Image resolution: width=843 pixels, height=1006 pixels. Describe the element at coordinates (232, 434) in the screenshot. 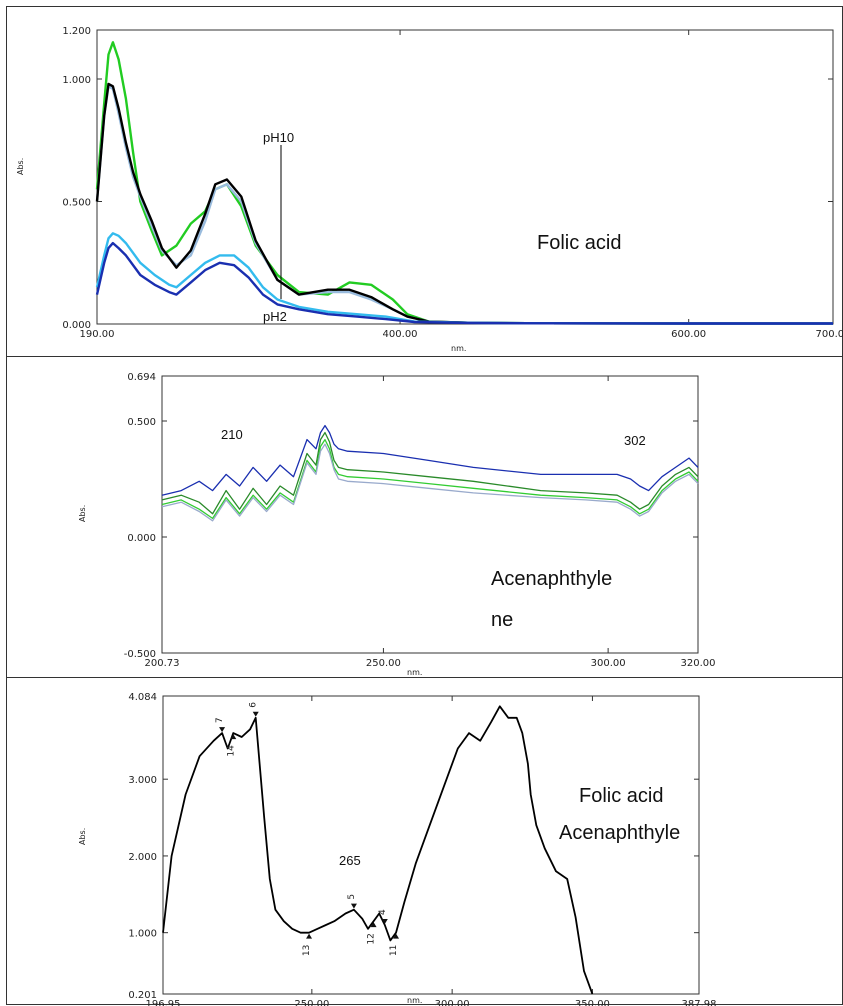

I see `annotation-210: 210` at that location.